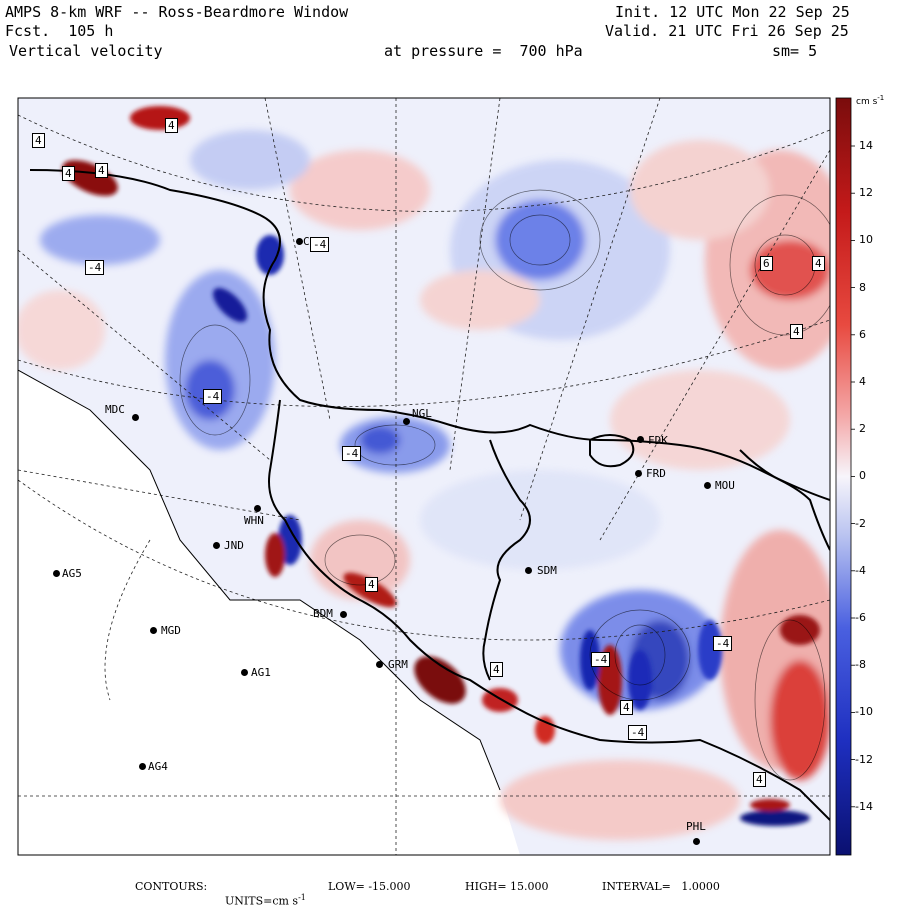  What do you see at coordinates (864, 806) in the screenshot?
I see `colorbar-tick-label: -14` at bounding box center [864, 806].